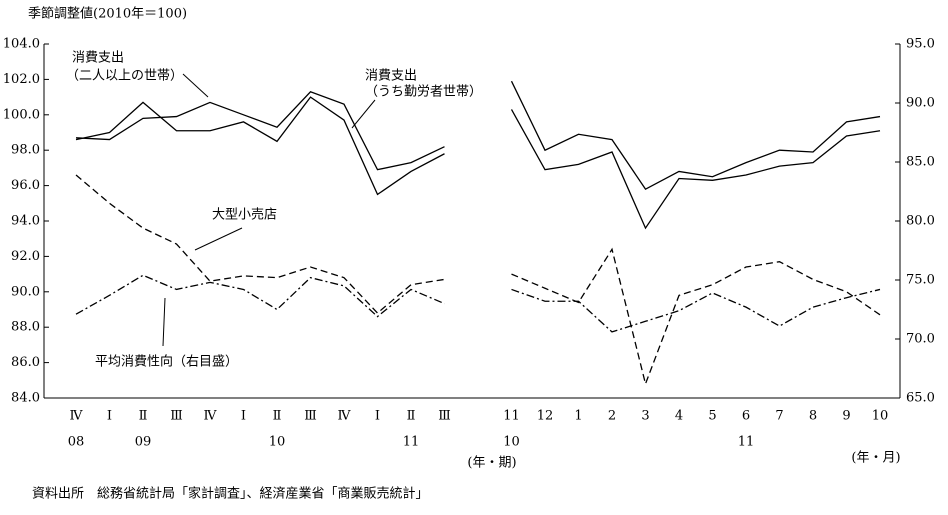  What do you see at coordinates (813, 416) in the screenshot?
I see `x-tick-label: 8` at bounding box center [813, 416].